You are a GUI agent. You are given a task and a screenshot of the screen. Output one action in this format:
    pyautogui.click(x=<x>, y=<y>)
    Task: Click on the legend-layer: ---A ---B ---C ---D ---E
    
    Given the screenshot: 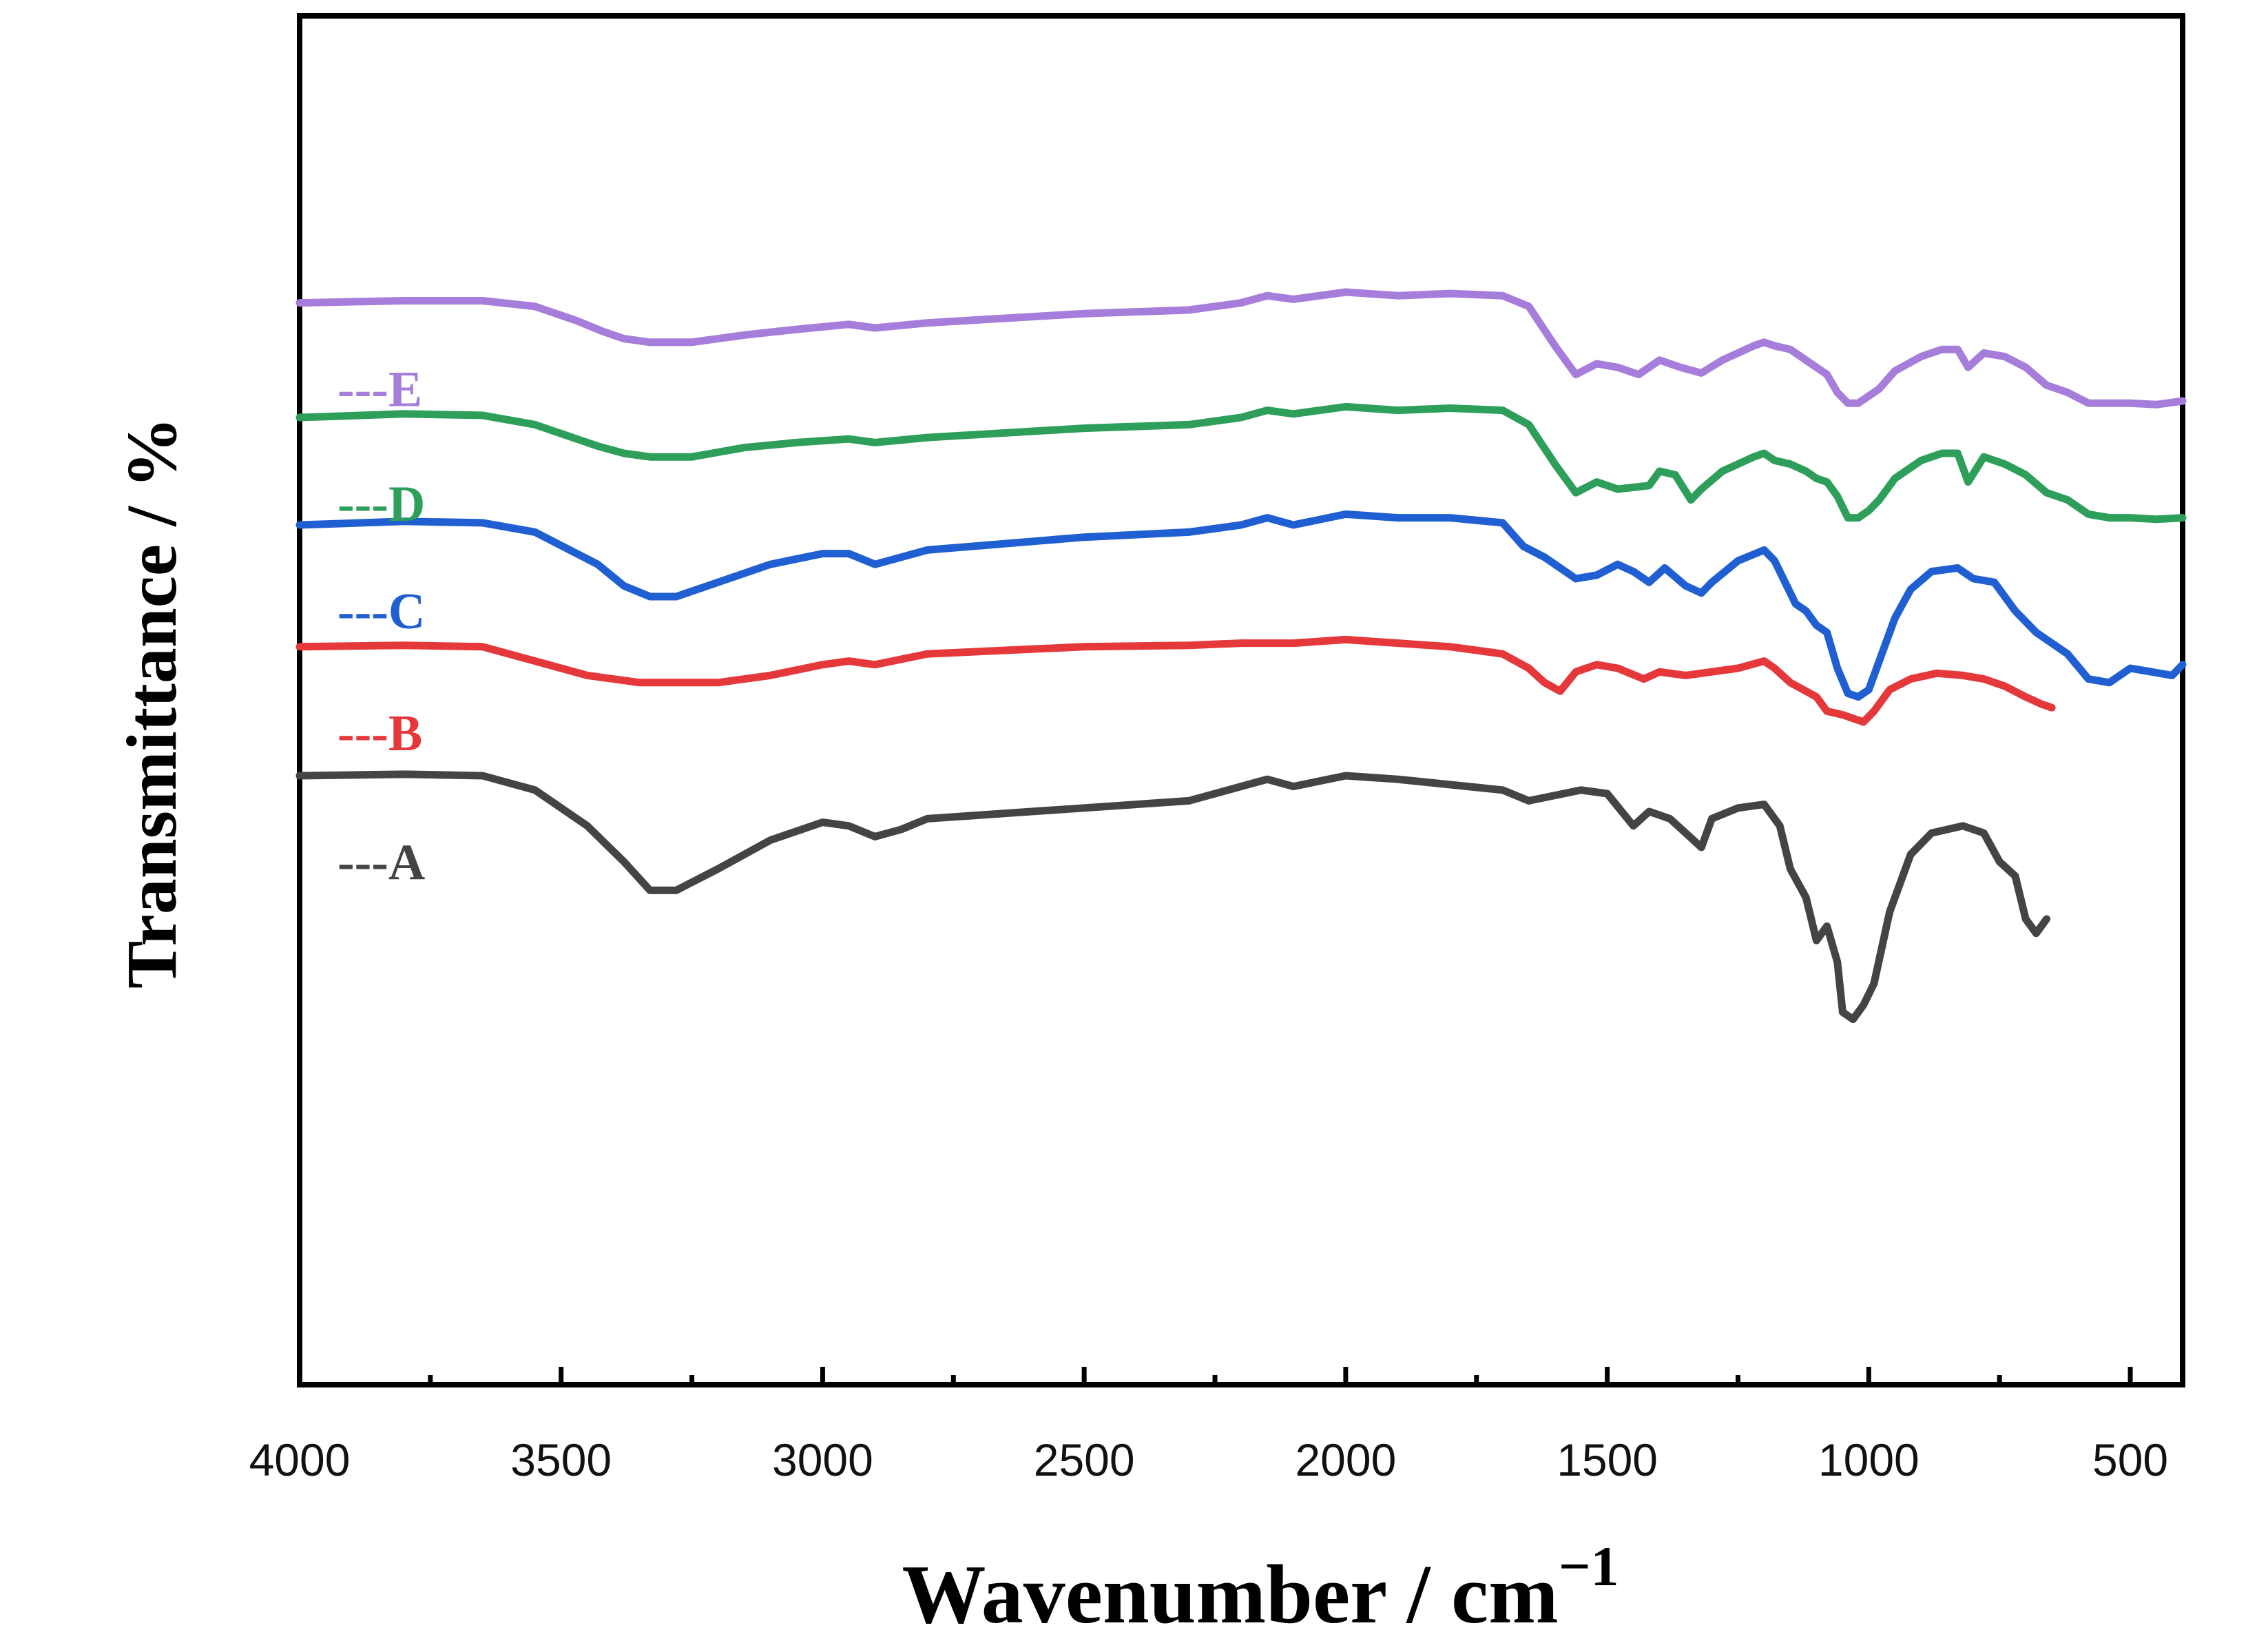 What is the action you would take?
    pyautogui.click(x=381, y=627)
    